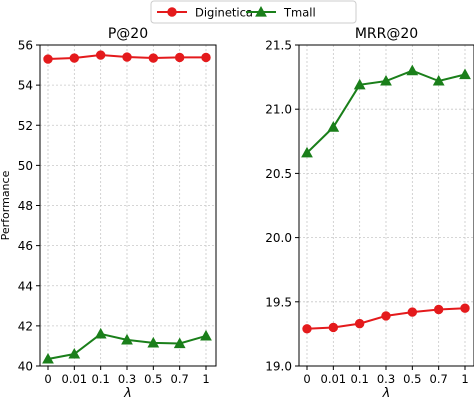 The width and height of the screenshot is (474, 401). What do you see at coordinates (25, 206) in the screenshot?
I see `y-tick-label: 48` at bounding box center [25, 206].